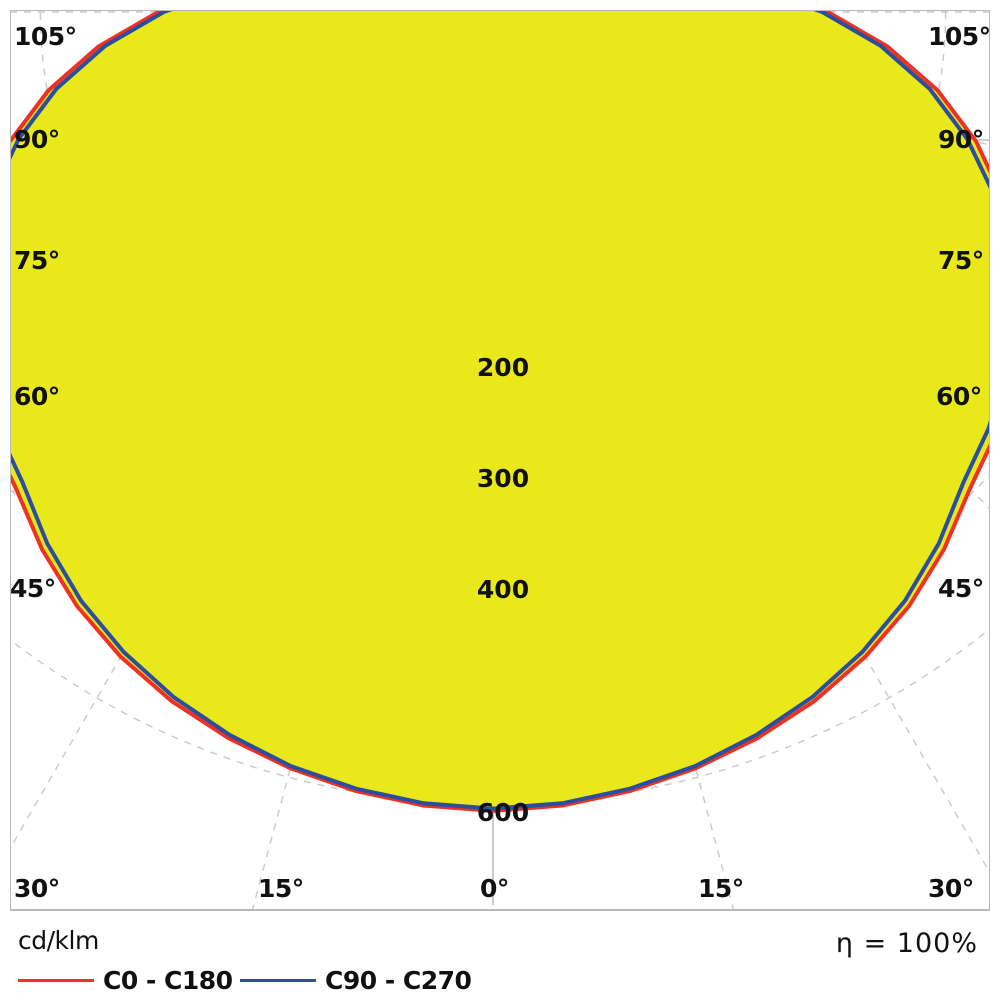 Image resolution: width=1000 pixels, height=1000 pixels. Describe the element at coordinates (37, 260) in the screenshot. I see `angle-label-left-75: 75°` at that location.